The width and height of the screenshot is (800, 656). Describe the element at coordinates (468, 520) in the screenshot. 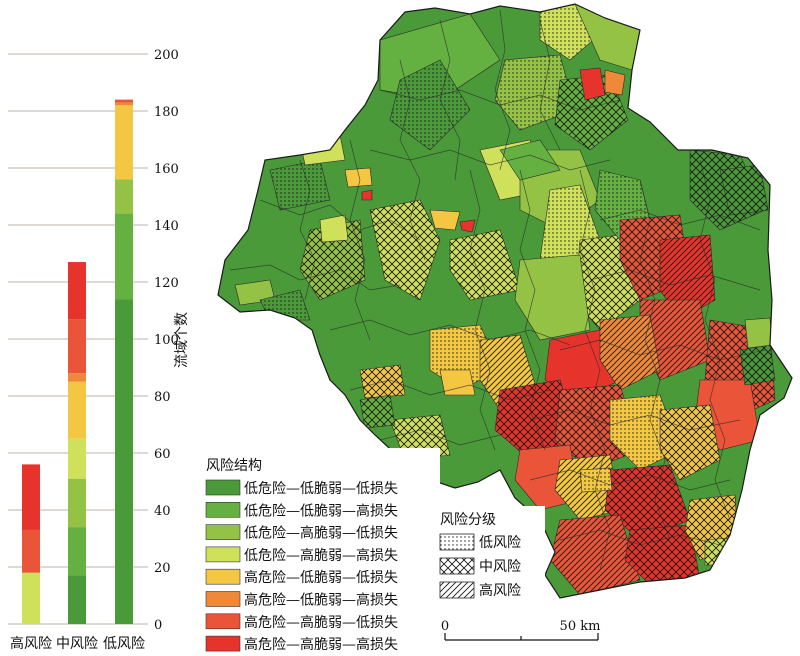

I see `risk-legend-title: 风险分级` at that location.